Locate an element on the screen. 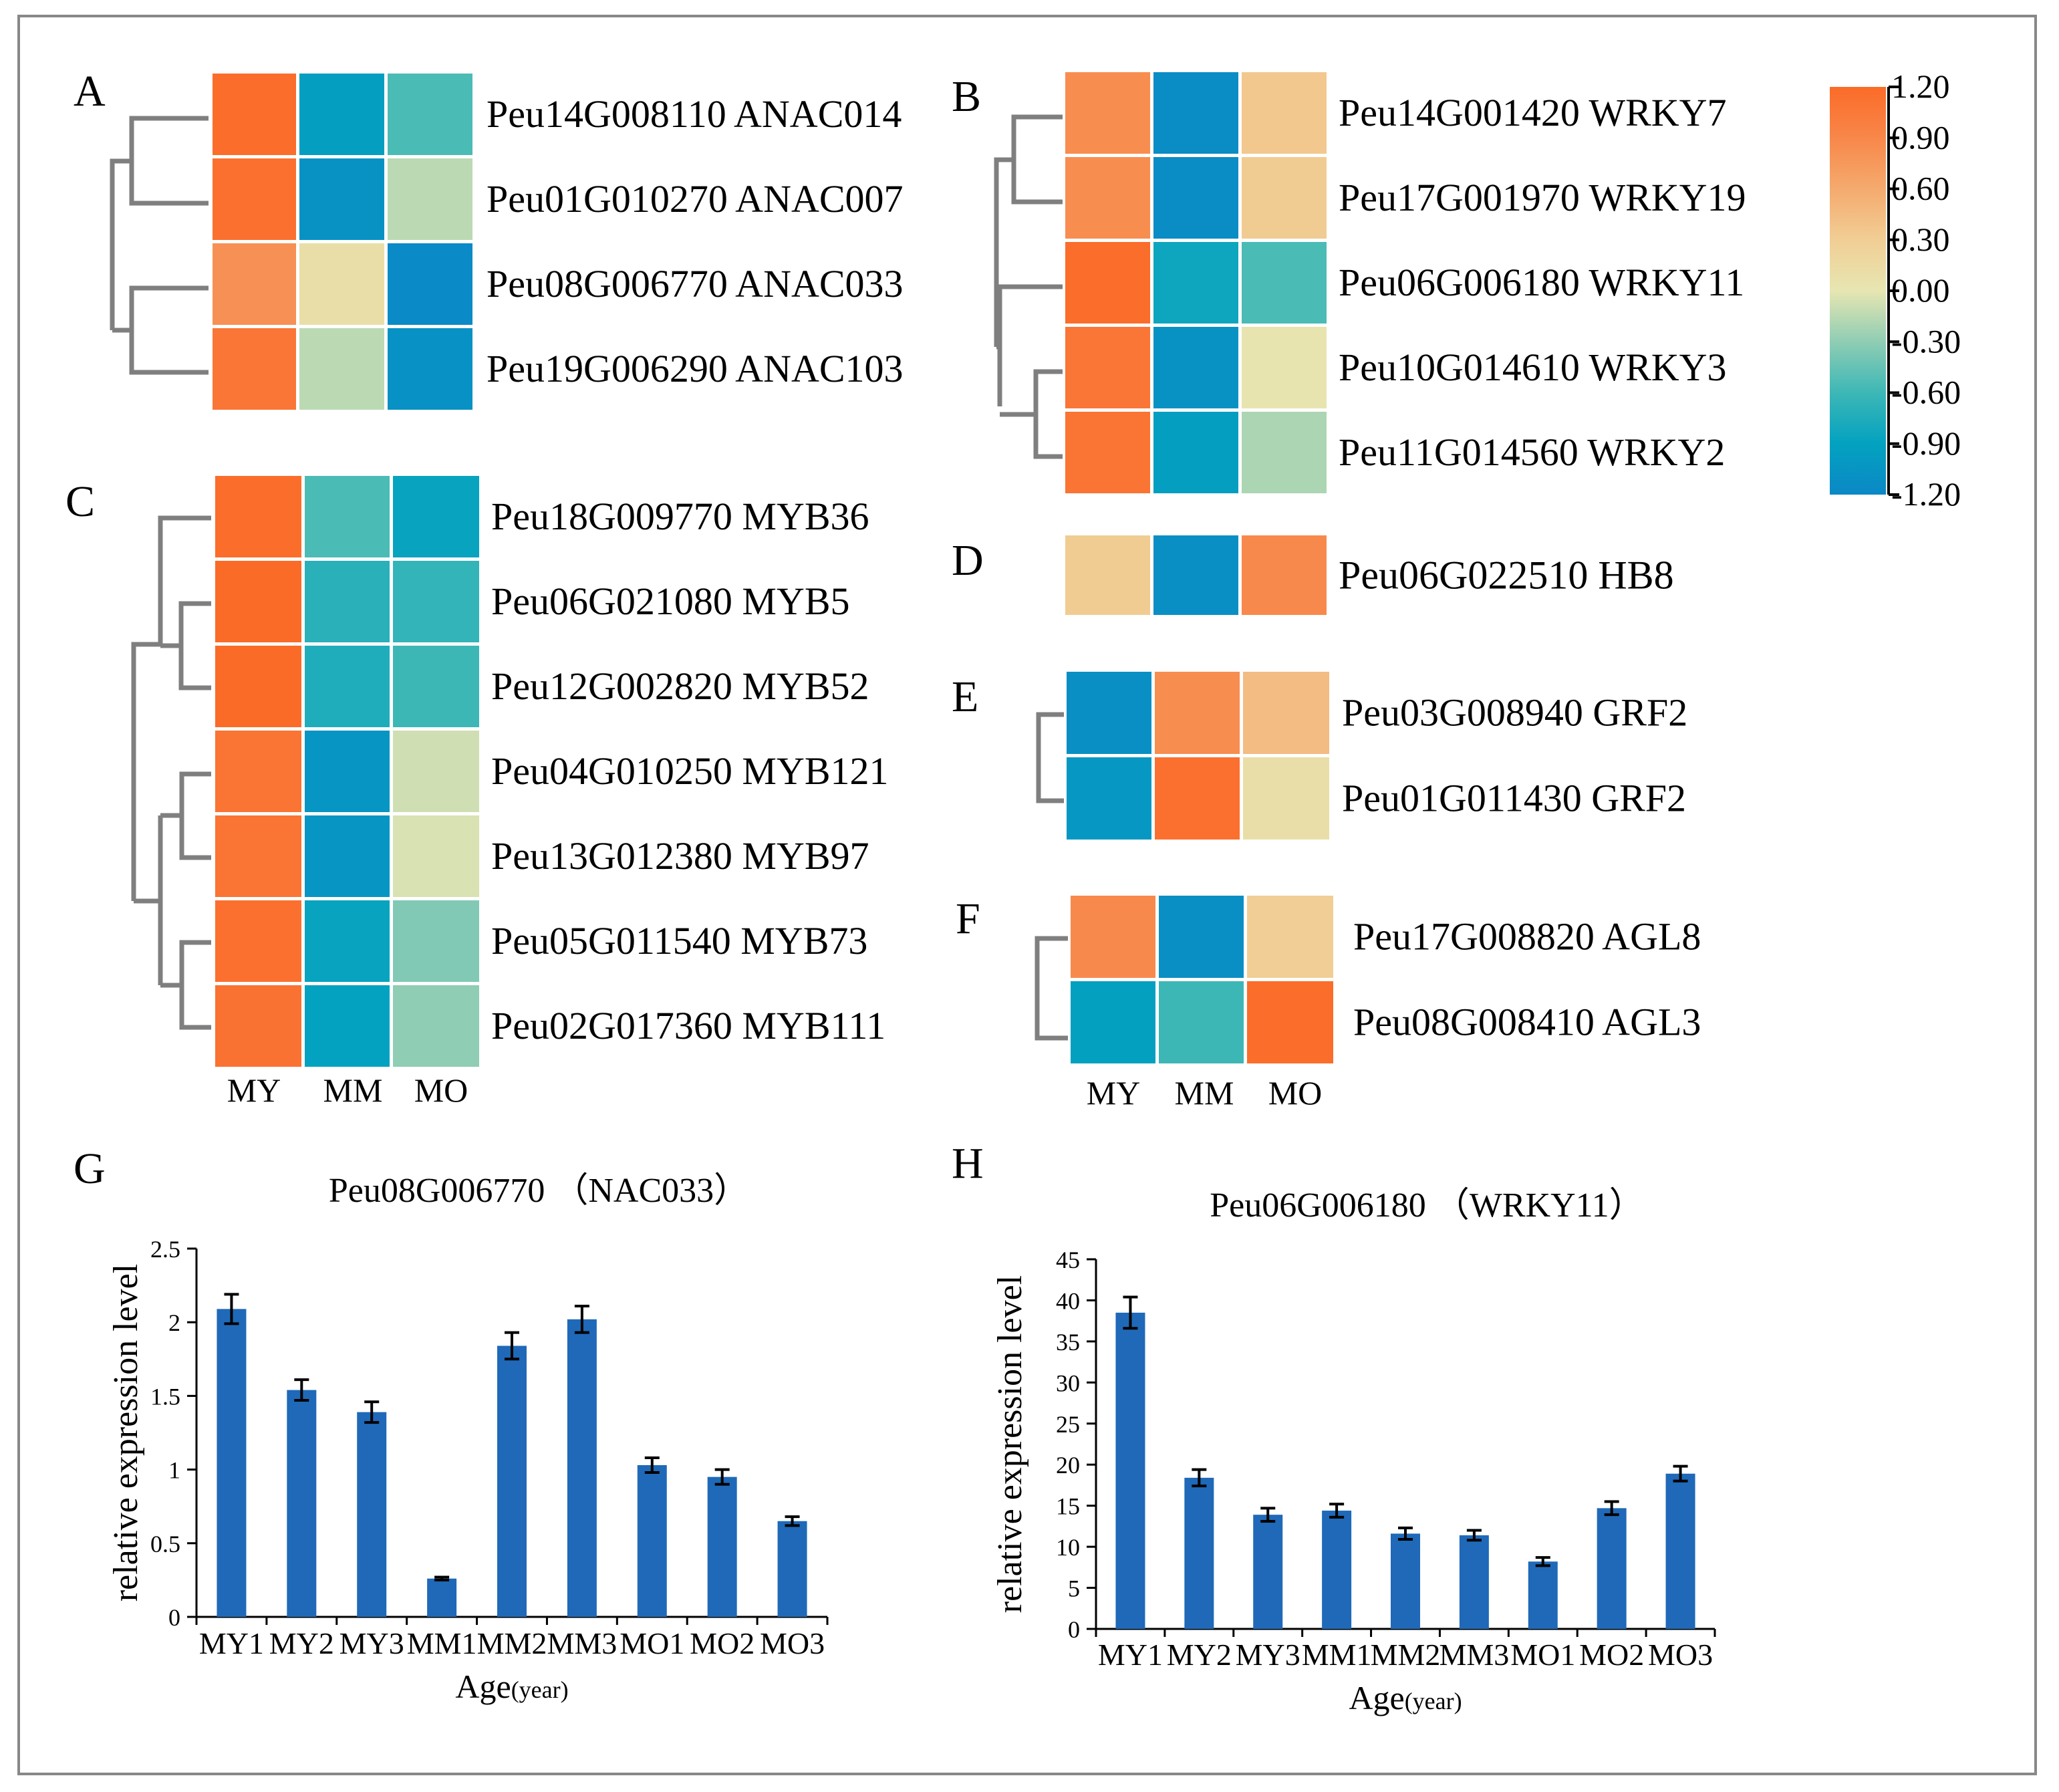  error-bar-mm1 is located at coordinates (442, 1578).